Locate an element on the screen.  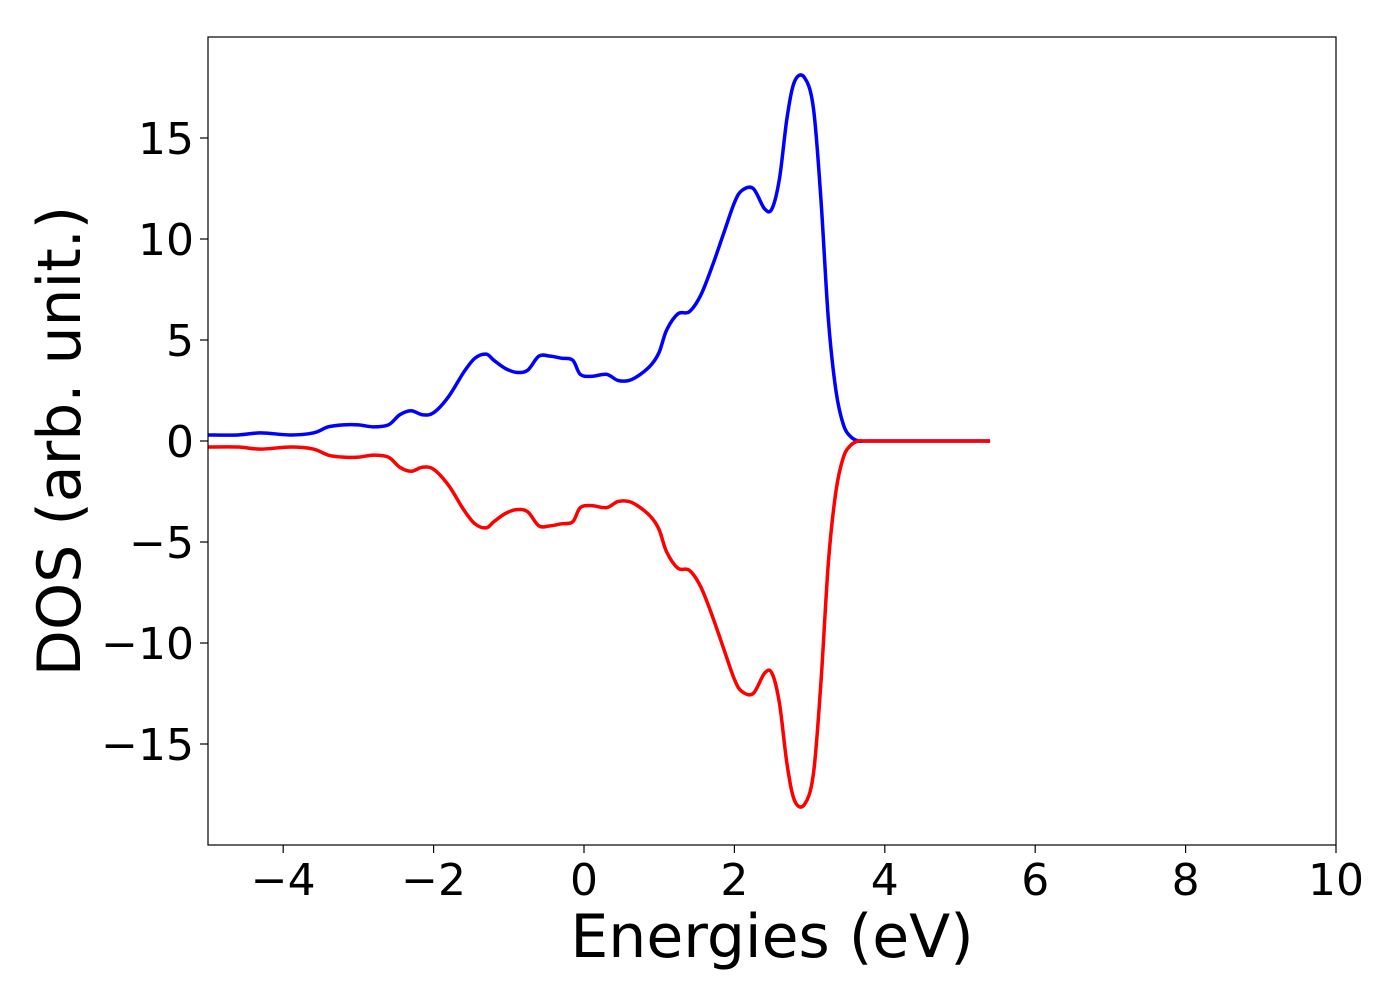
x-tick-label: 0 is located at coordinates (584, 880).